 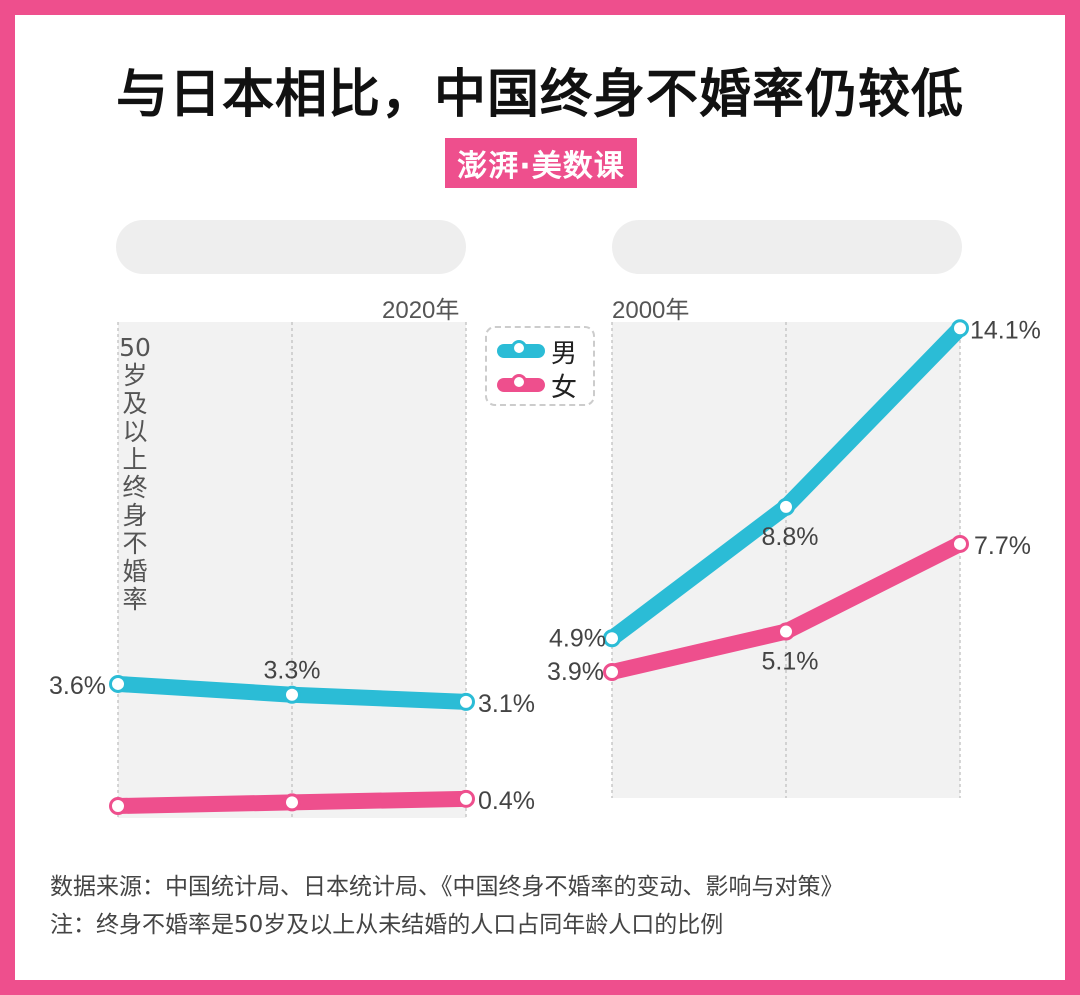 What do you see at coordinates (1002, 546) in the screenshot?
I see `data-label-right-female-2: 7.7%` at bounding box center [1002, 546].